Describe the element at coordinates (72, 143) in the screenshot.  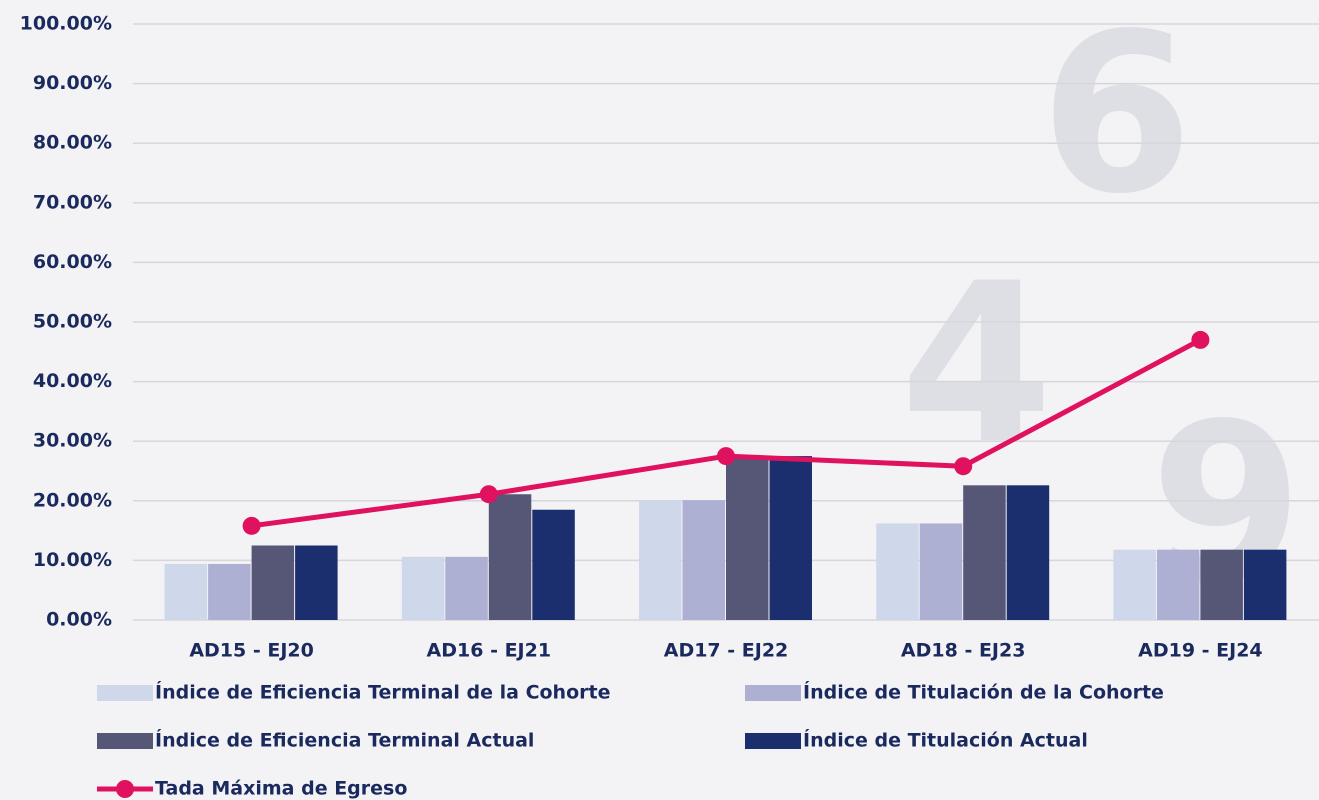
I see `y-tick-label: 80.00%` at that location.